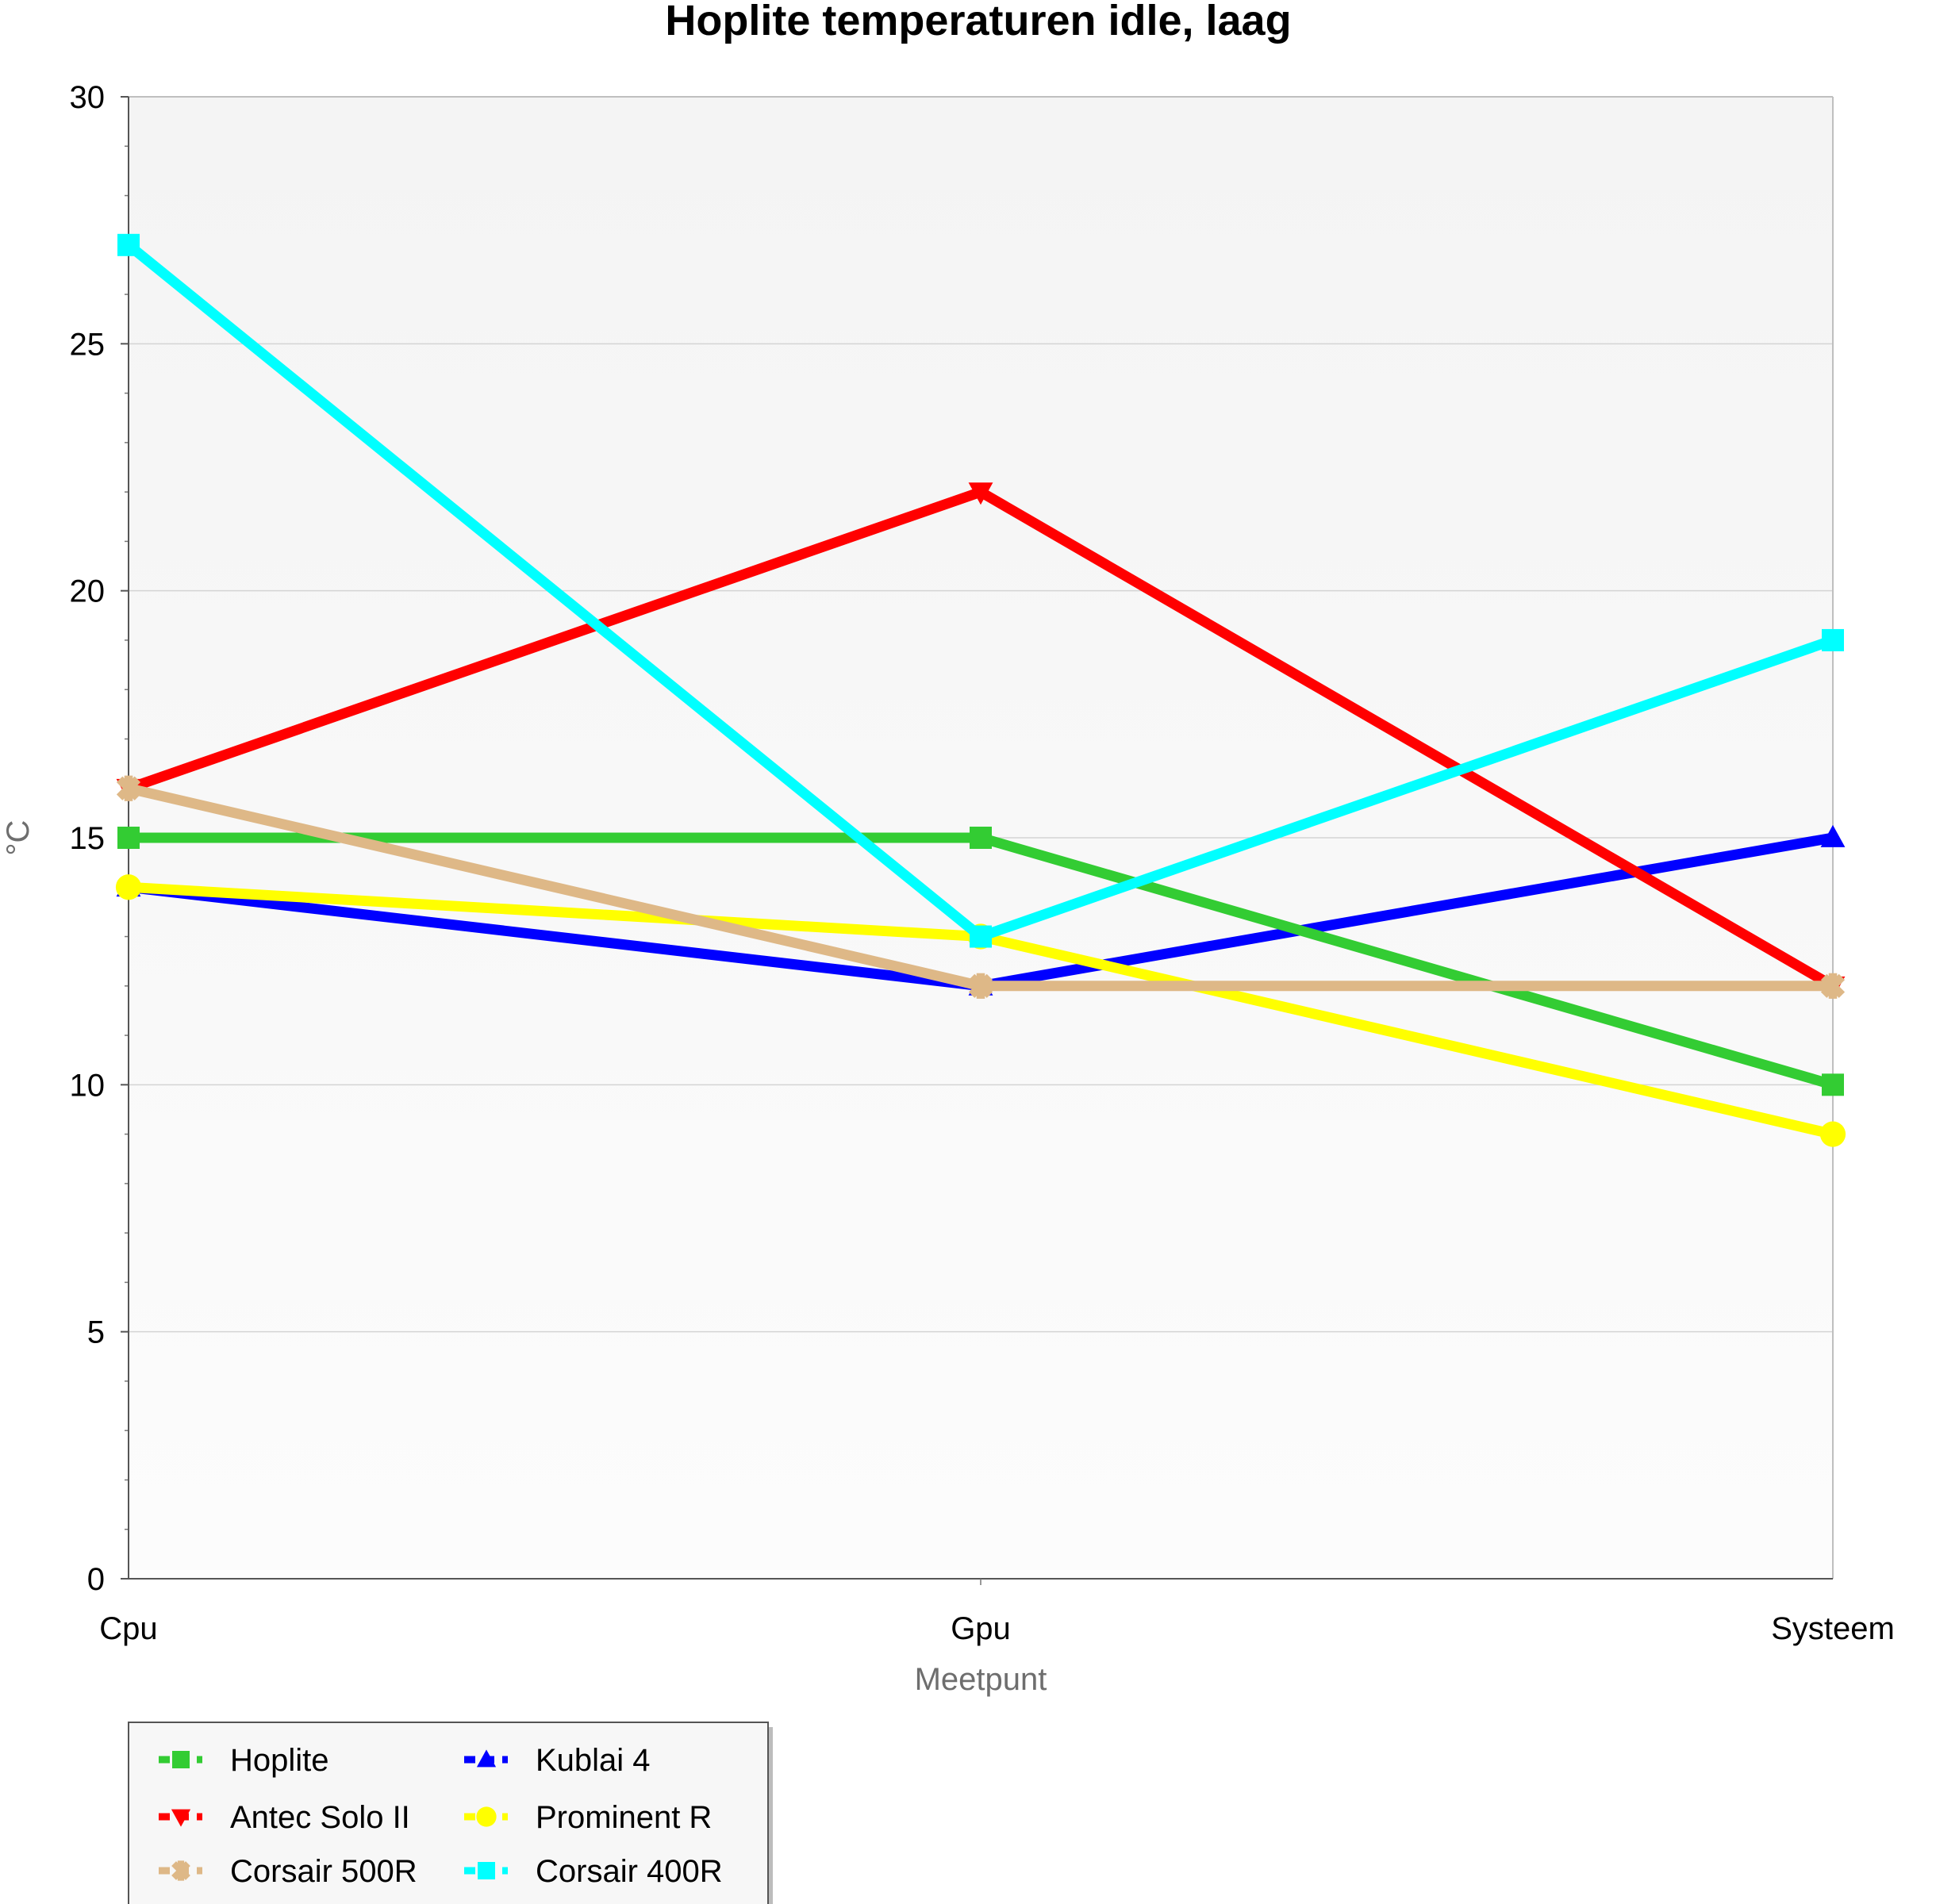 The width and height of the screenshot is (1936, 1904). Describe the element at coordinates (981, 887) in the screenshot. I see `series-corsair-500r` at that location.